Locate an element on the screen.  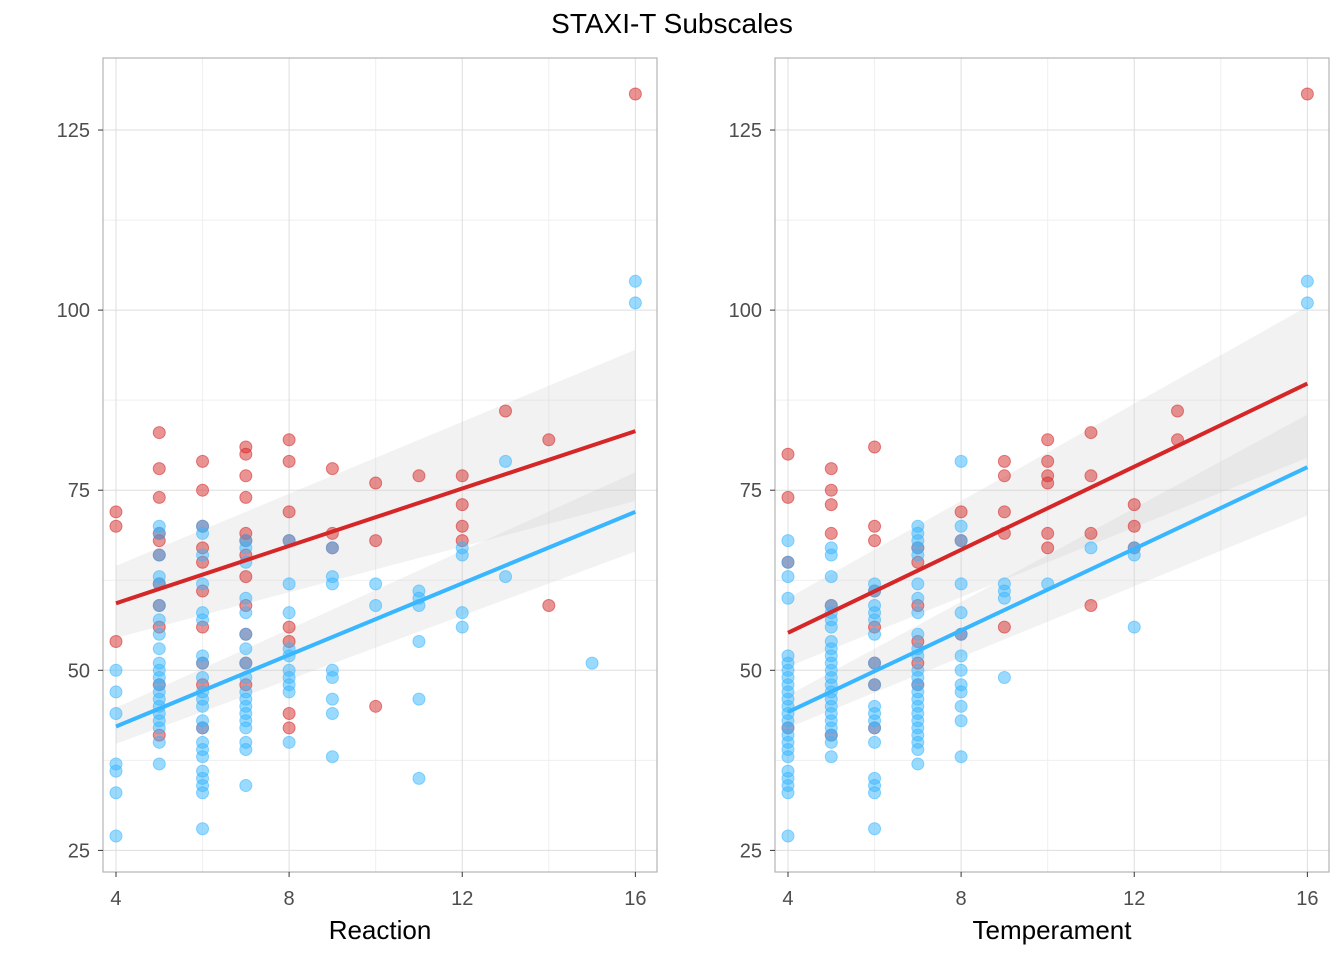
y-tick-label: 75 is located at coordinates (79, 491).